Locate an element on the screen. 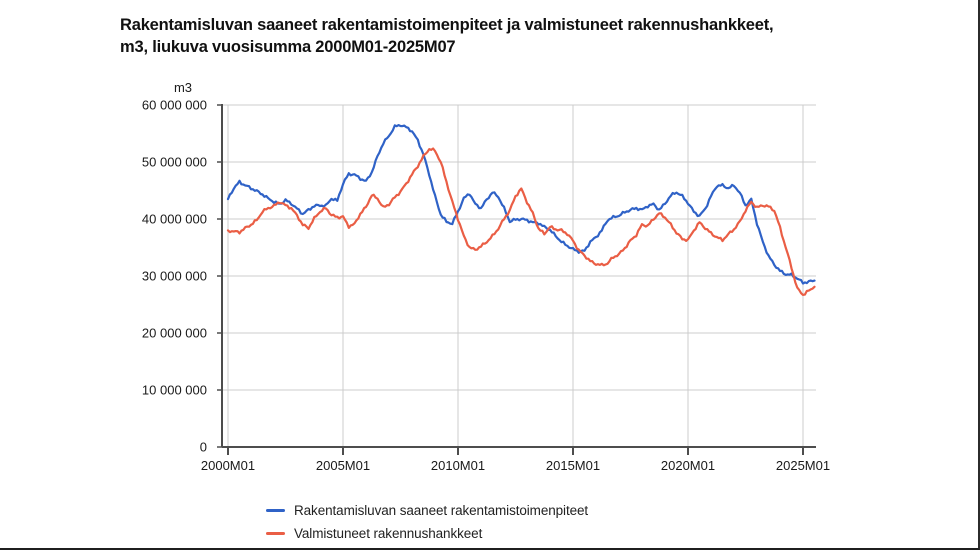 The width and height of the screenshot is (980, 550). x-tick-label: 2025M01 is located at coordinates (803, 465).